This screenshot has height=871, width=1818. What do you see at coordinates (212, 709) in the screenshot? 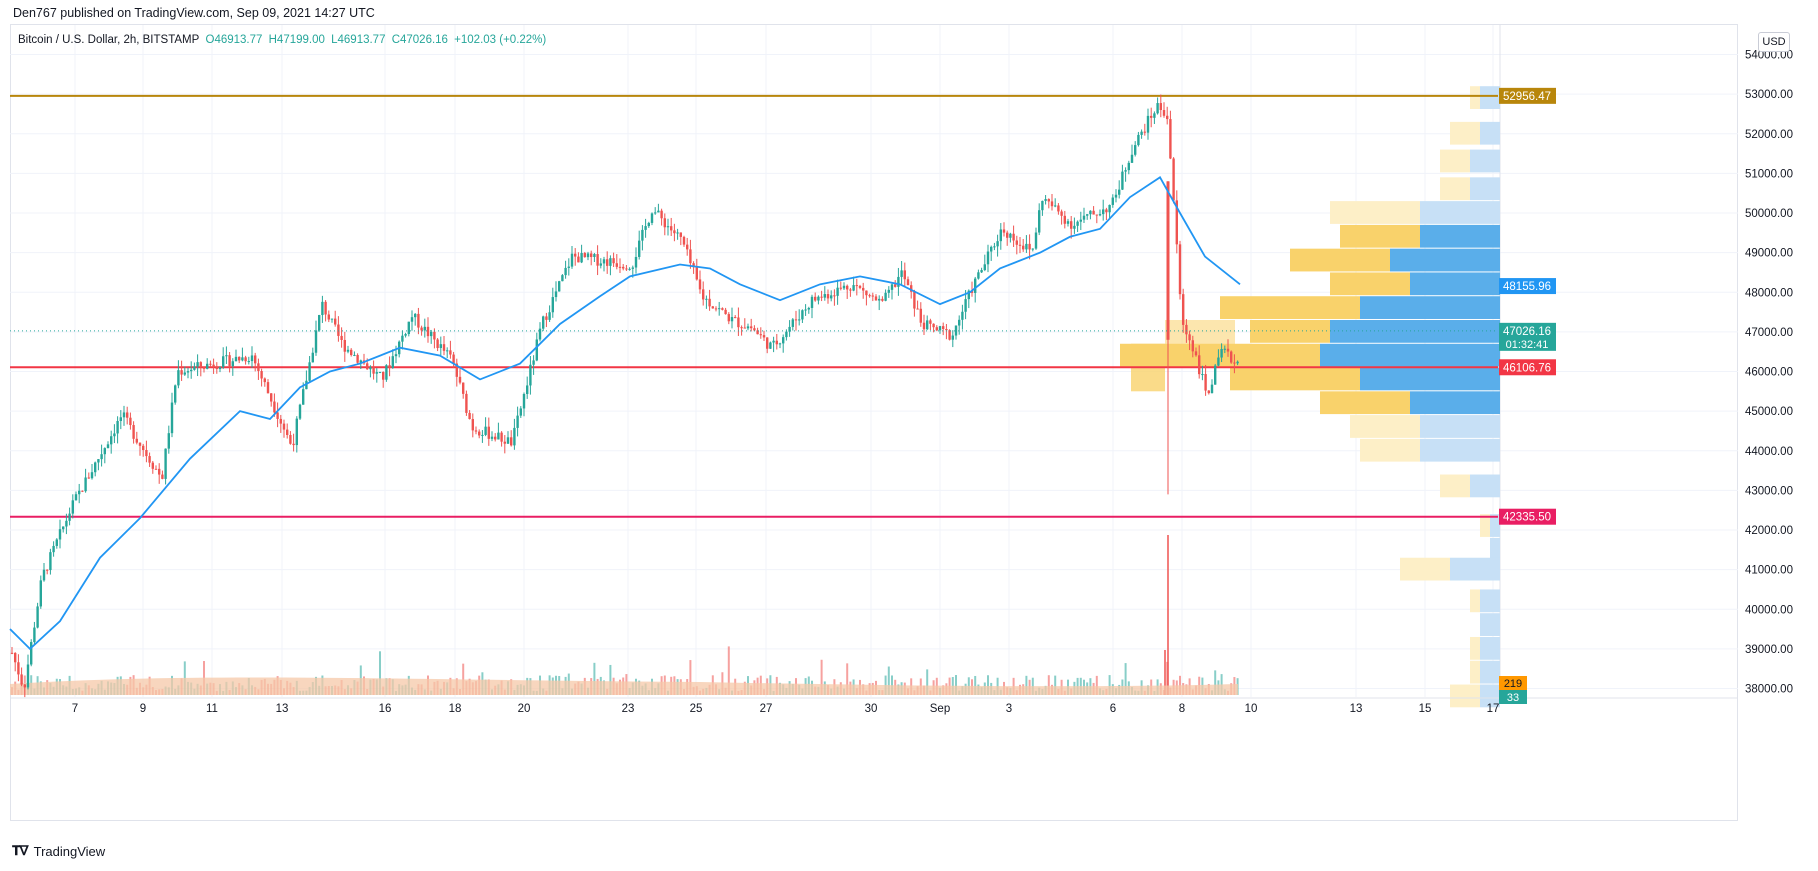
I see `time-tick-label: 11` at bounding box center [212, 709].